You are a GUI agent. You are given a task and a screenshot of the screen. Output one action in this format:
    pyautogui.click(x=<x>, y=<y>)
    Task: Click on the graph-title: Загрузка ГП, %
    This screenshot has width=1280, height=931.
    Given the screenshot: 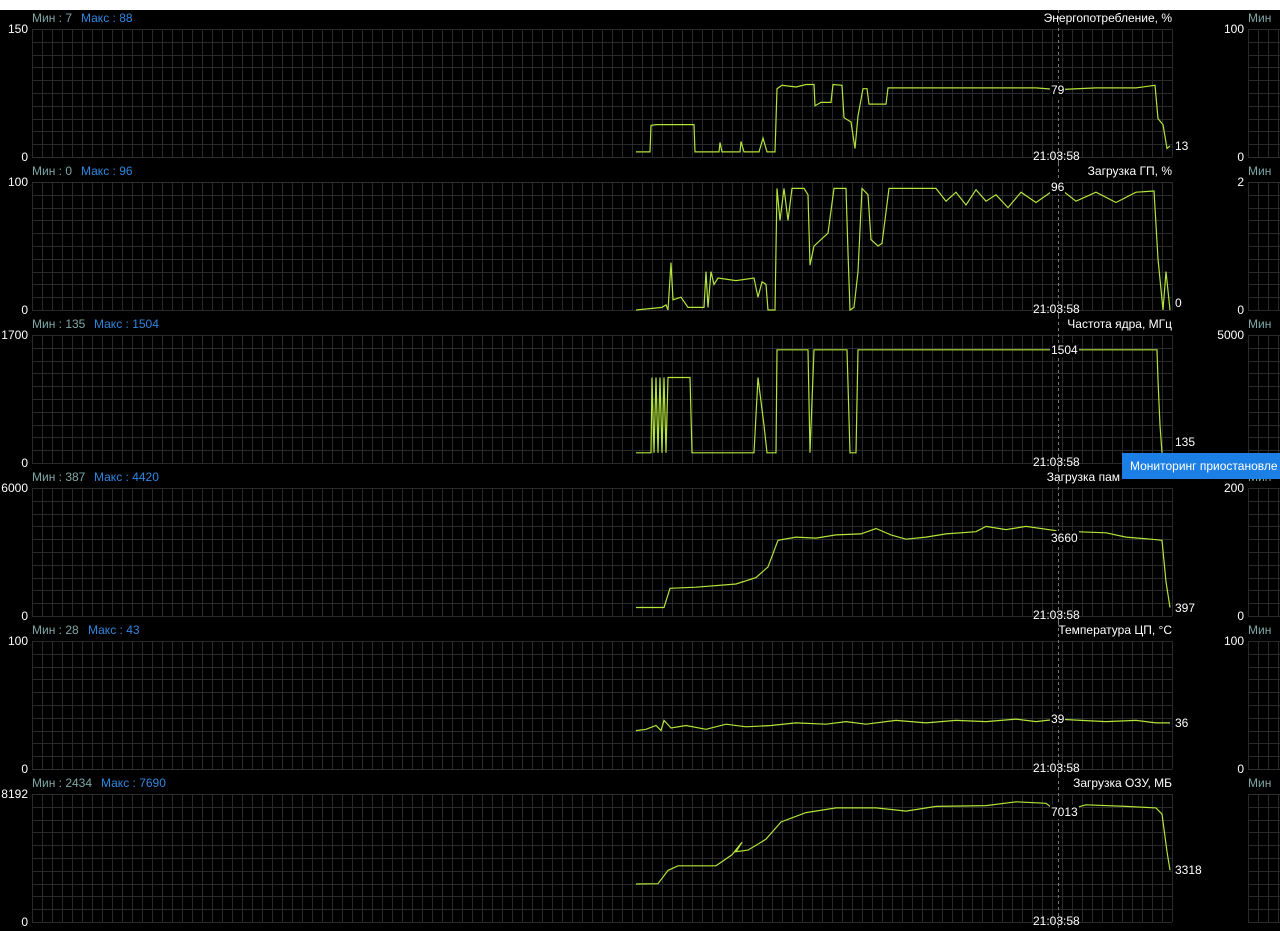 What is the action you would take?
    pyautogui.click(x=1129, y=171)
    